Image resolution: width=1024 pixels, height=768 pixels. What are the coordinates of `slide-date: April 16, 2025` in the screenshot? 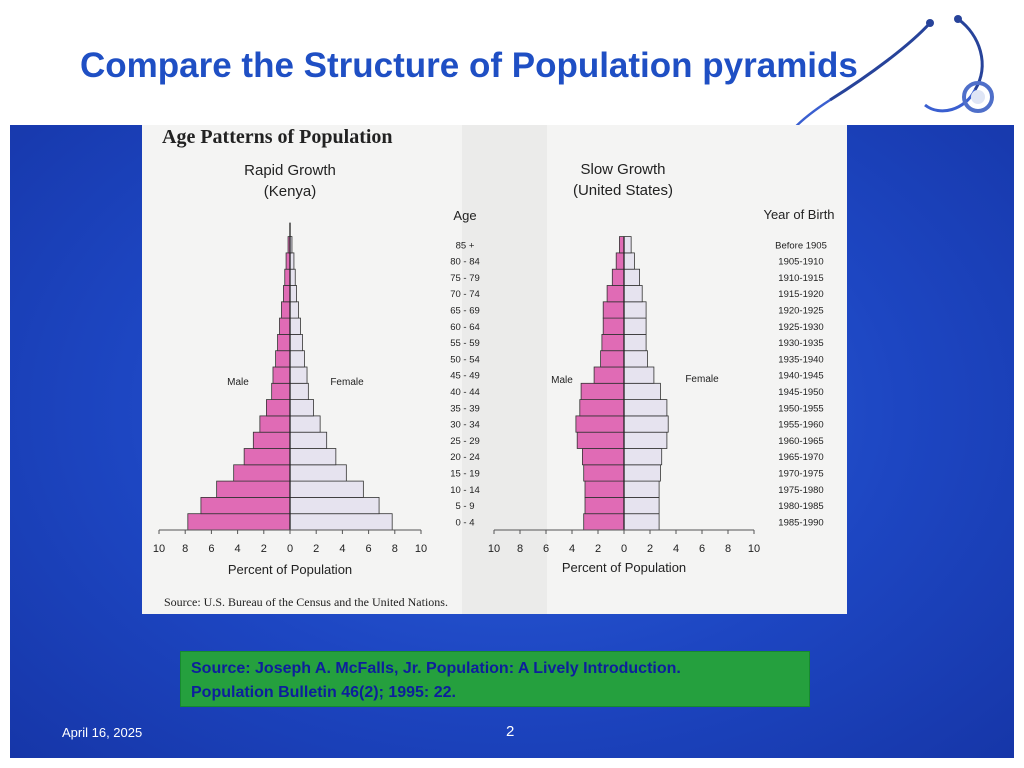 It's located at (102, 732).